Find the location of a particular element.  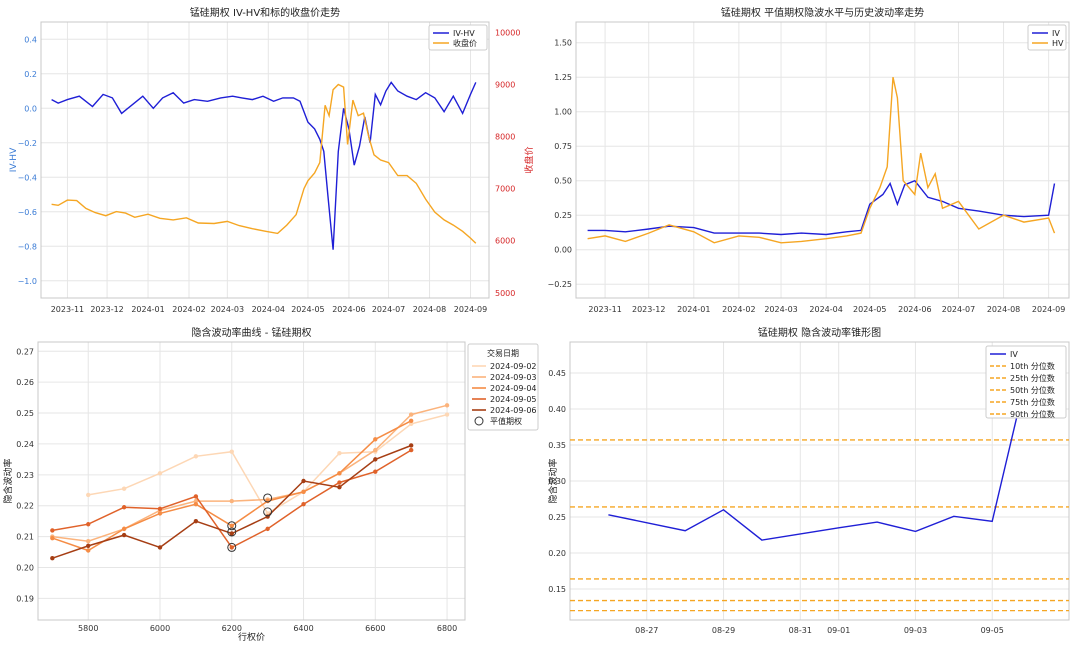

legend-label: 10th 分位数 is located at coordinates (1032, 366).